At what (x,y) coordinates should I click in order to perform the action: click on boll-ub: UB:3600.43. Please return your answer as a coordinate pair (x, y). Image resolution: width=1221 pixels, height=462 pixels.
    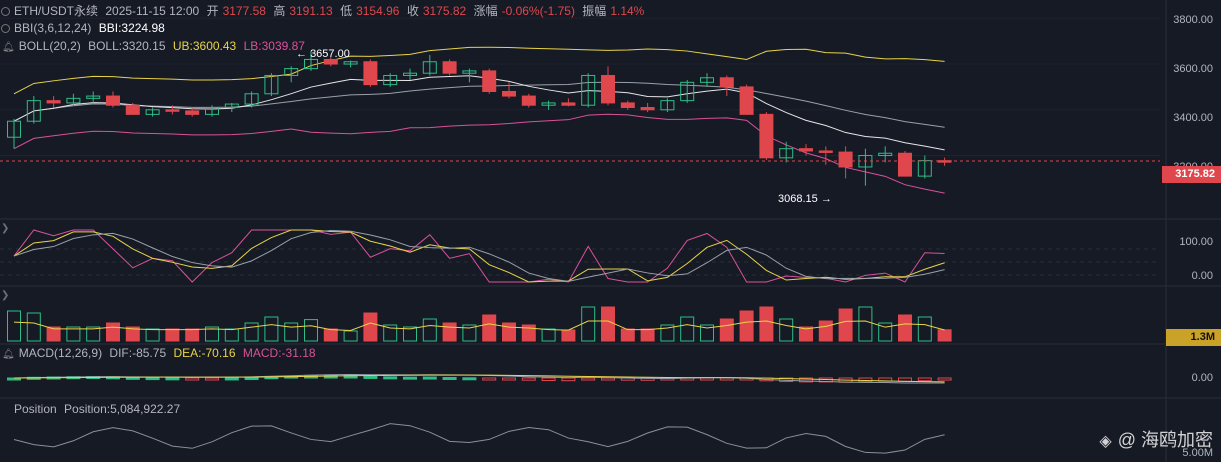
    Looking at the image, I should click on (204, 46).